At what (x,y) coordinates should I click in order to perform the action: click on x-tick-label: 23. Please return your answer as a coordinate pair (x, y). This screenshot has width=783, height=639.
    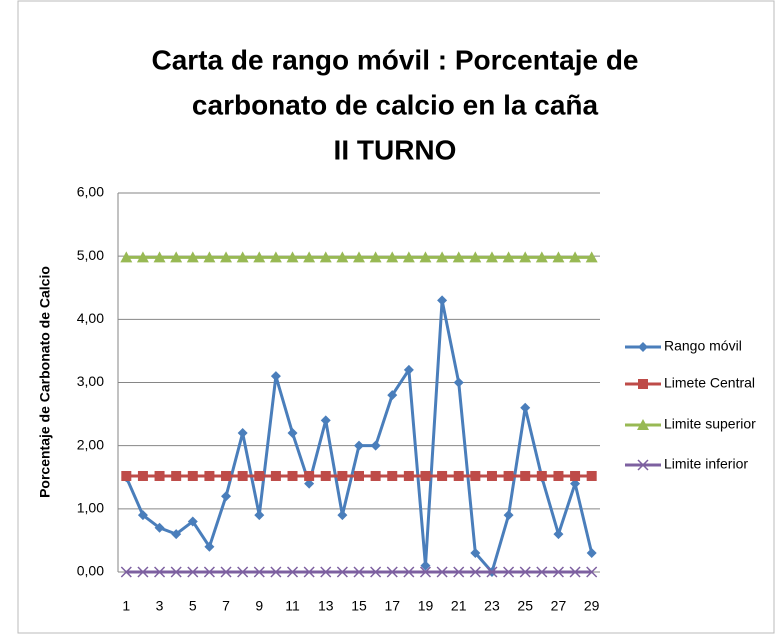
    Looking at the image, I should click on (492, 606).